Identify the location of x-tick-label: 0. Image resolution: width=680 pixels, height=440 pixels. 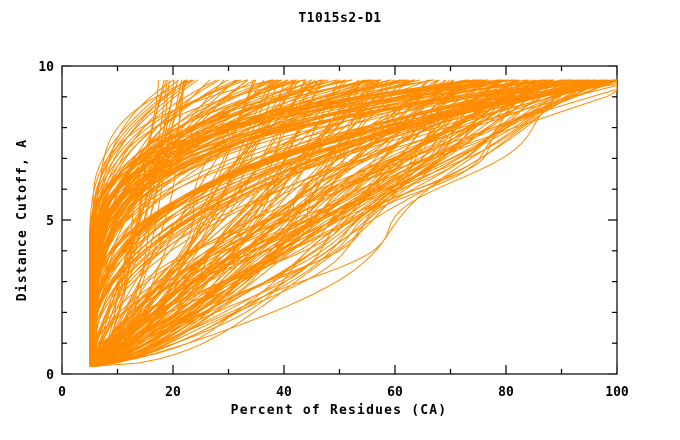
(62, 392).